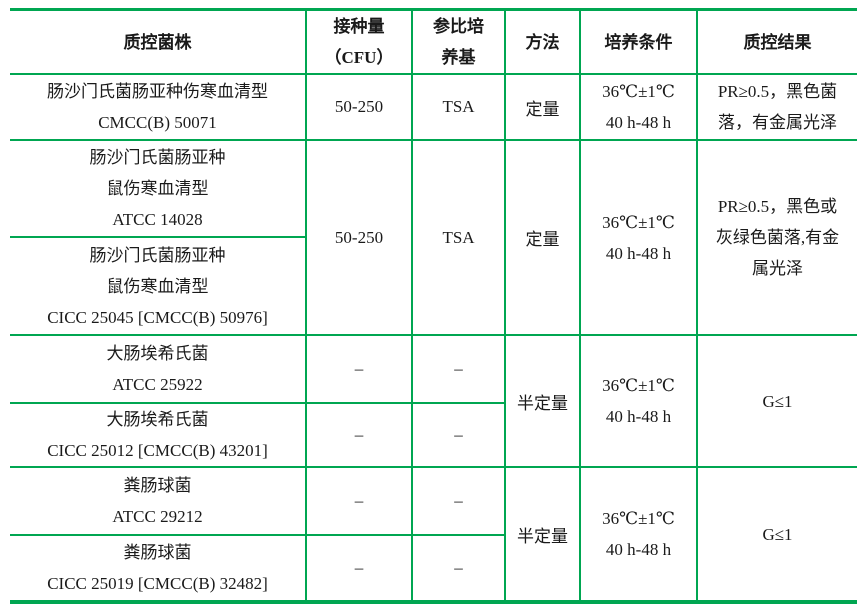 Image resolution: width=866 pixels, height=608 pixels. I want to click on row5-strain-cell: 大肠埃希氏菌 CICC 25012 [CMCC(B) 43201], so click(158, 435).